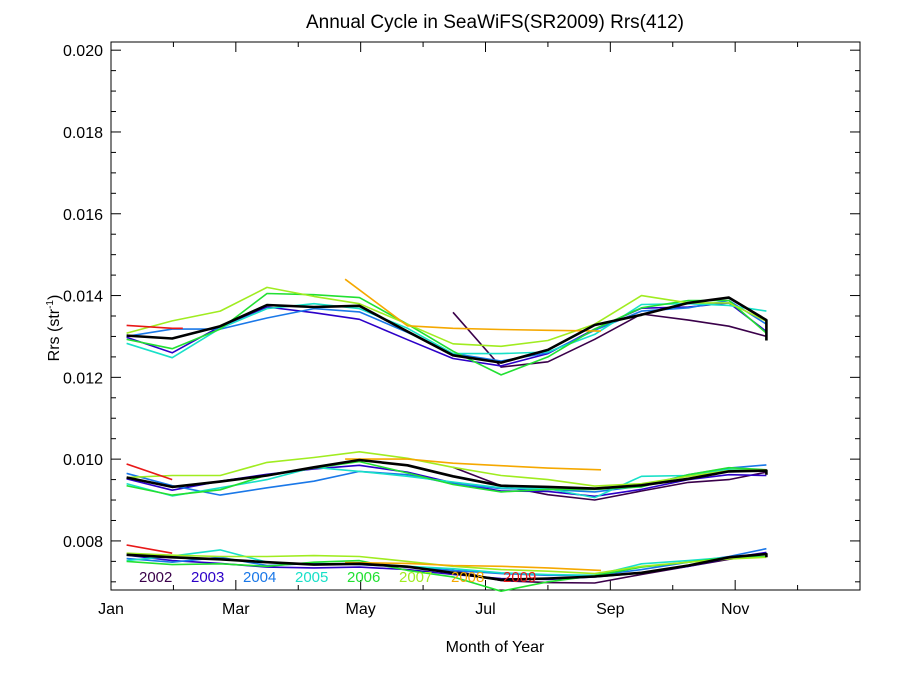  I want to click on chart-title: Annual Cycle in SeaWiFS(SR2009) Rrs(412), so click(495, 22).